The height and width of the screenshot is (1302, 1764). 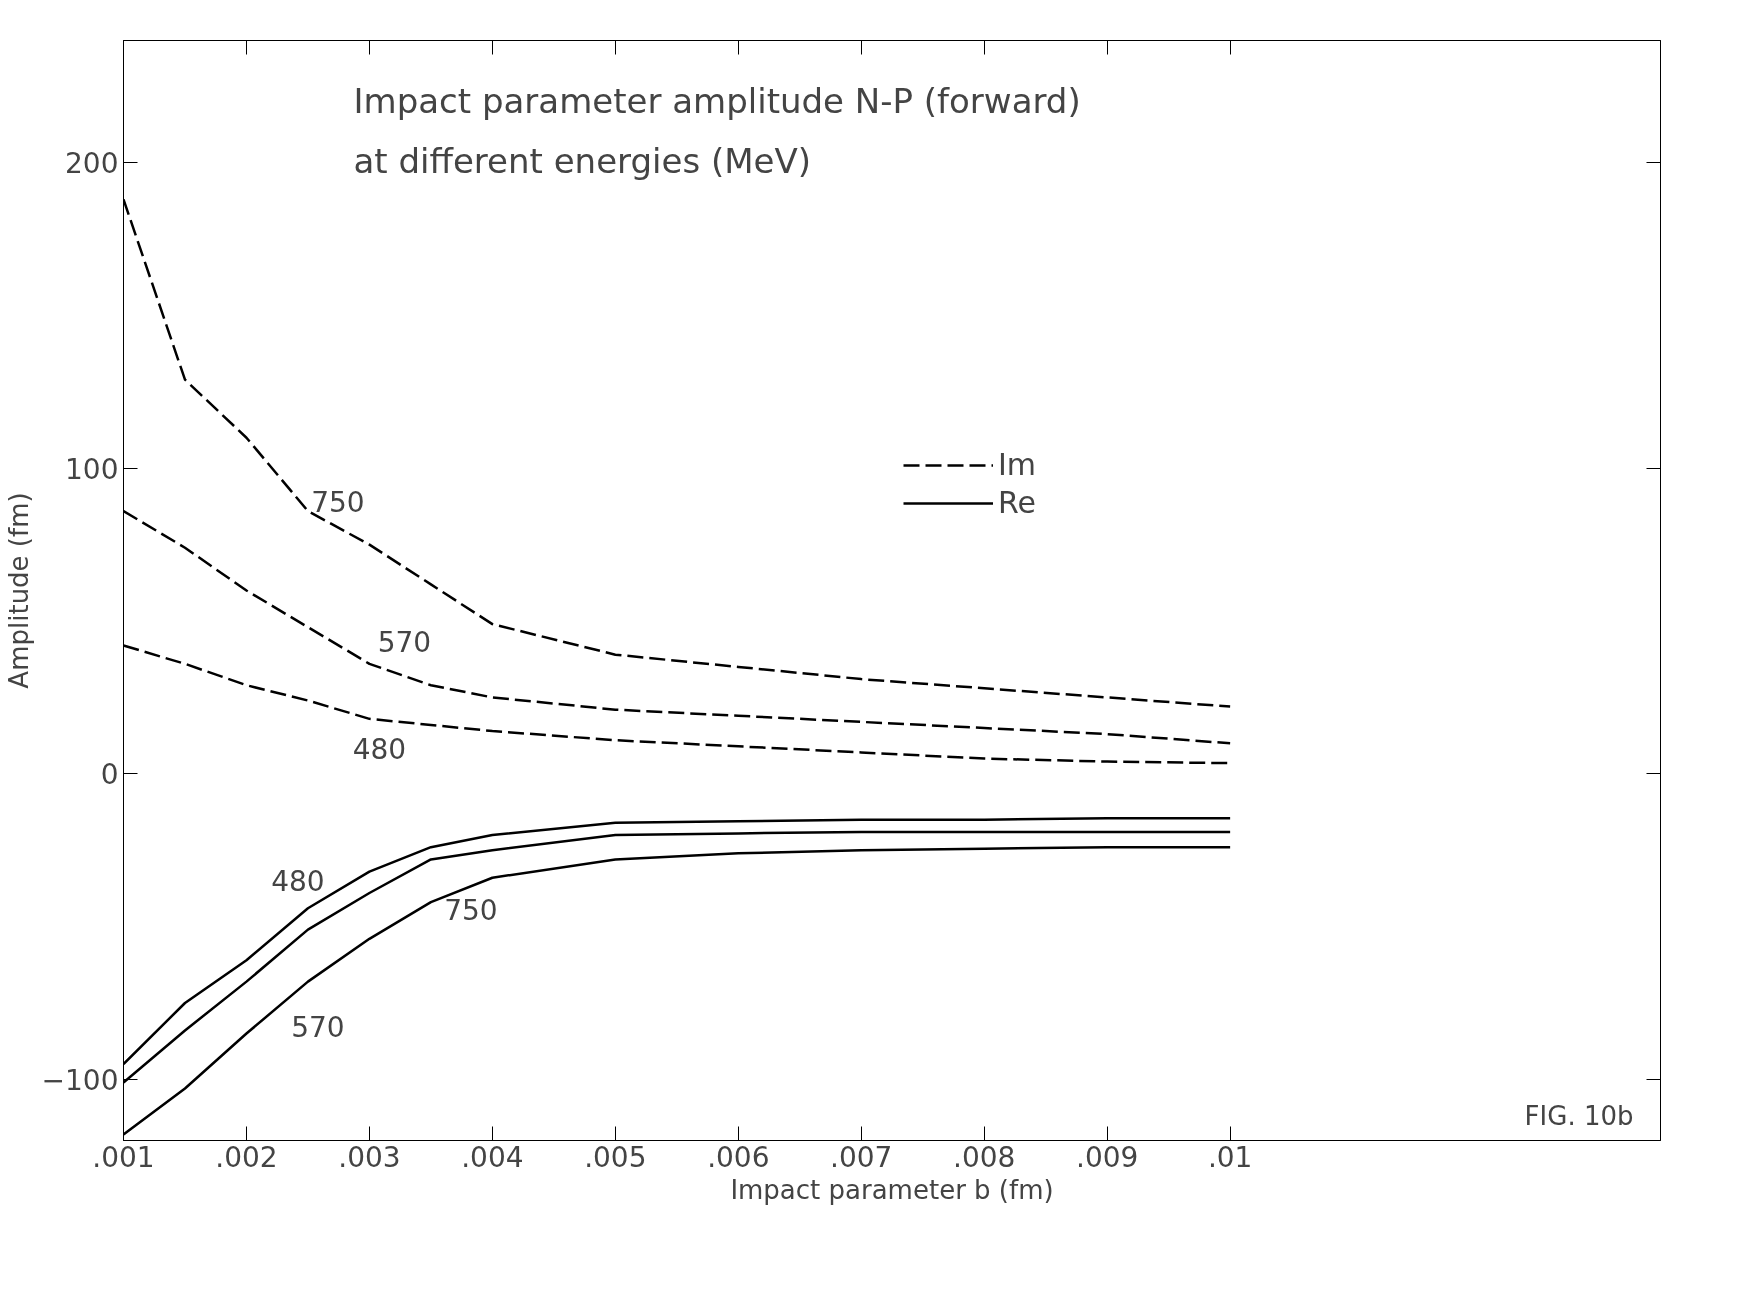 I want to click on text: Impact parameter amplitude N-P (forward), so click(x=717, y=100).